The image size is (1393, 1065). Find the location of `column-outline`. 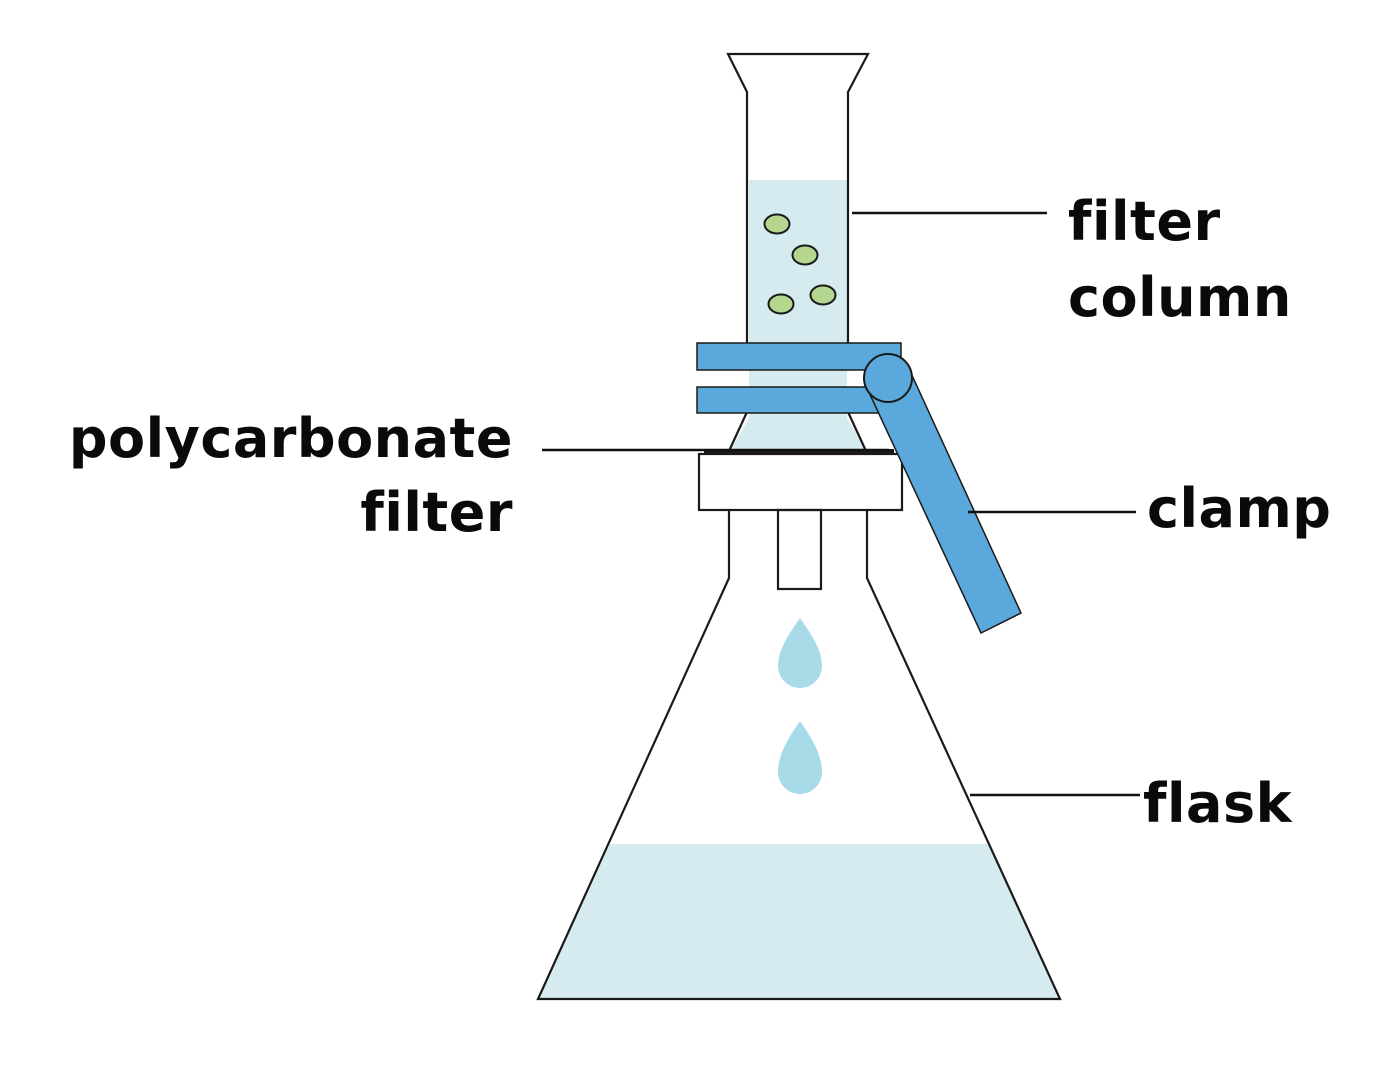

column-outline is located at coordinates (798, 198).